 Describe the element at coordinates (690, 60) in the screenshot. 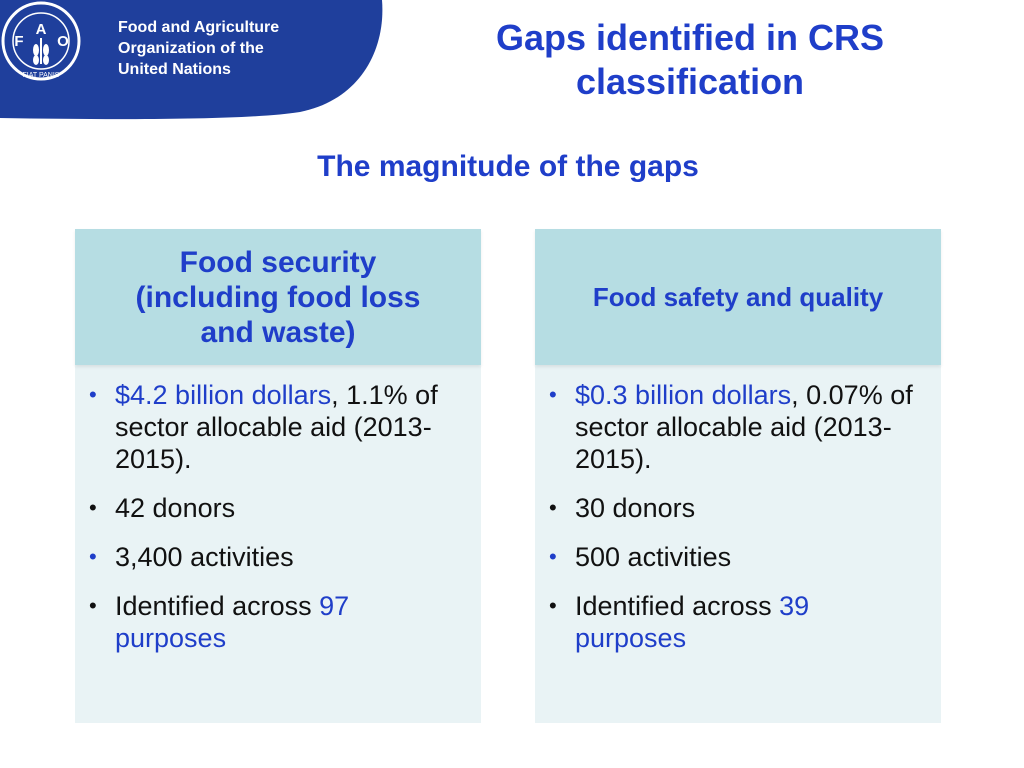

I see `slide-title: Gaps identified in CRS classification` at that location.